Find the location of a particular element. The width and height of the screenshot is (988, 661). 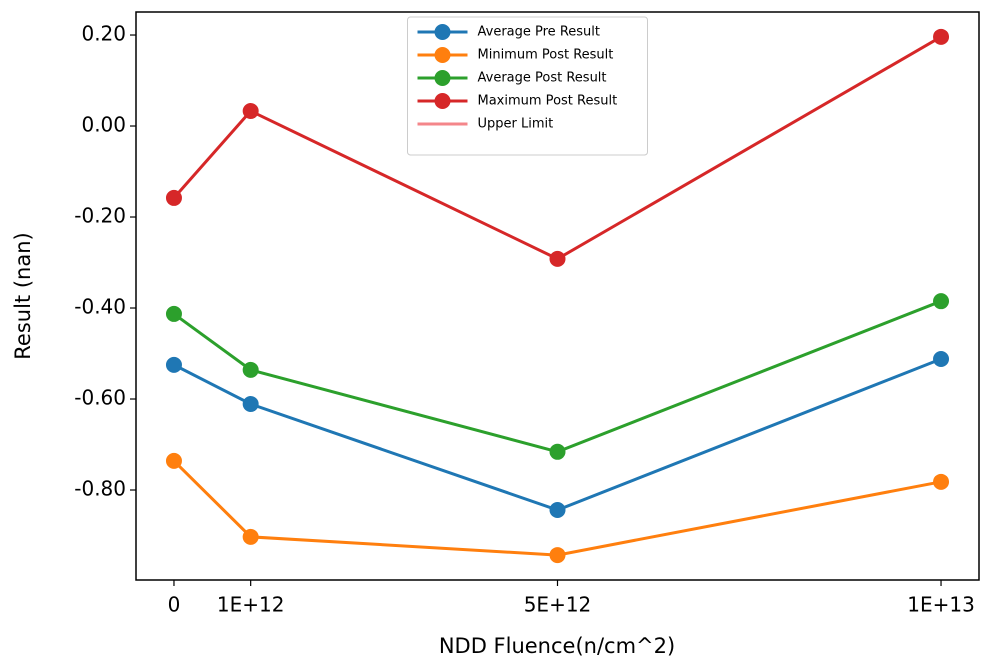

legend-box is located at coordinates (527, 86).